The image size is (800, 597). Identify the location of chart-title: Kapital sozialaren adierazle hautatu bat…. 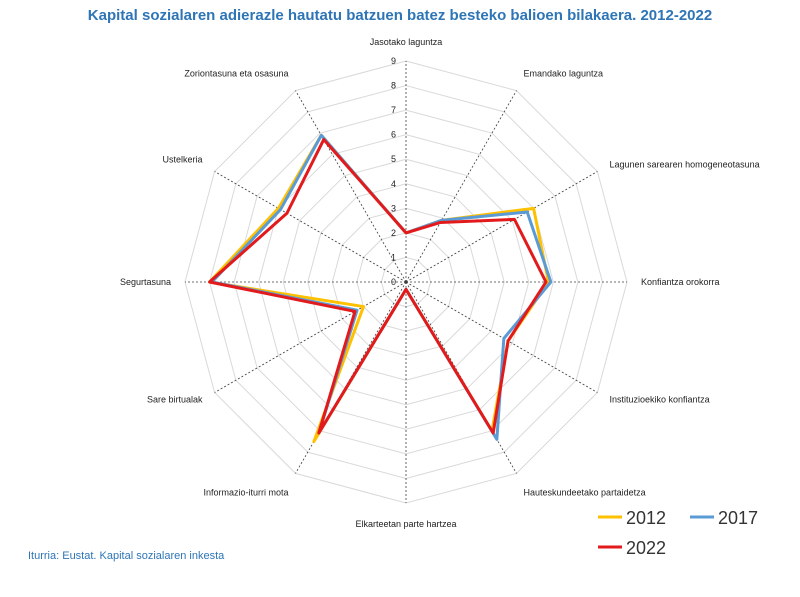
(400, 15).